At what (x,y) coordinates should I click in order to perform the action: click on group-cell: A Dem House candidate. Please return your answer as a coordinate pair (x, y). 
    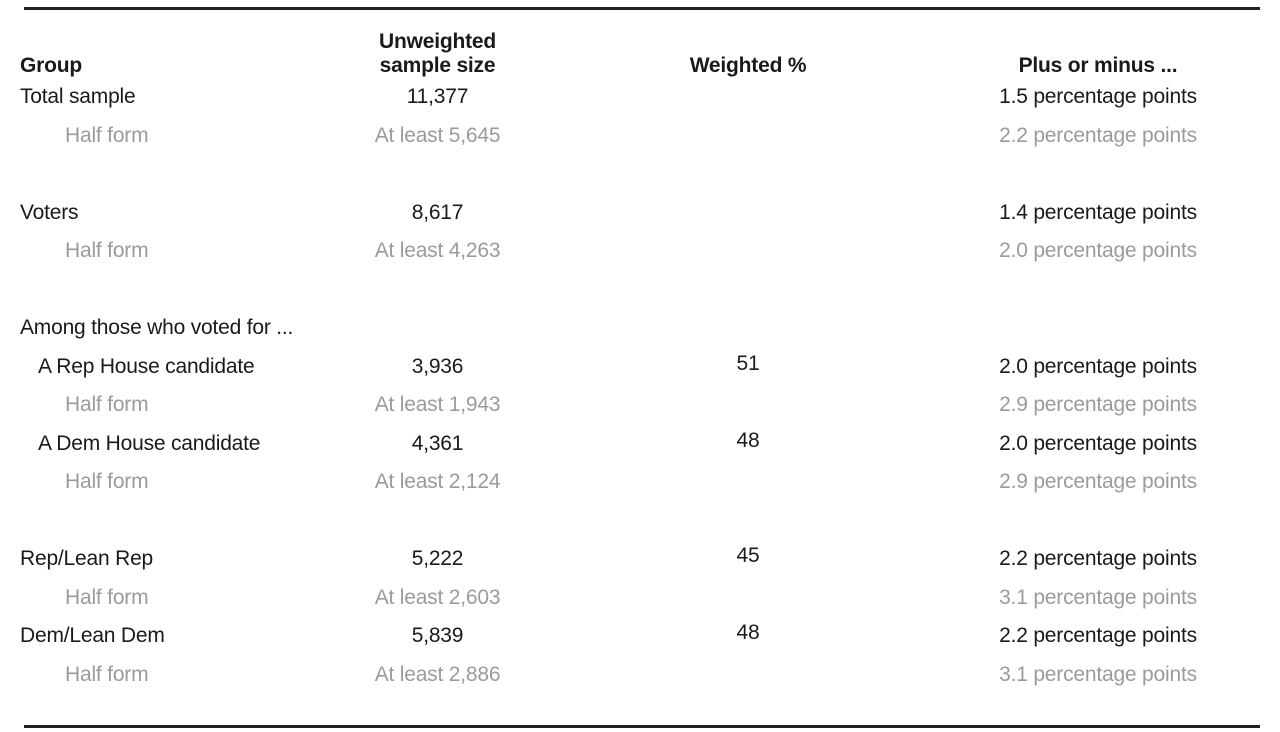
    Looking at the image, I should click on (149, 443).